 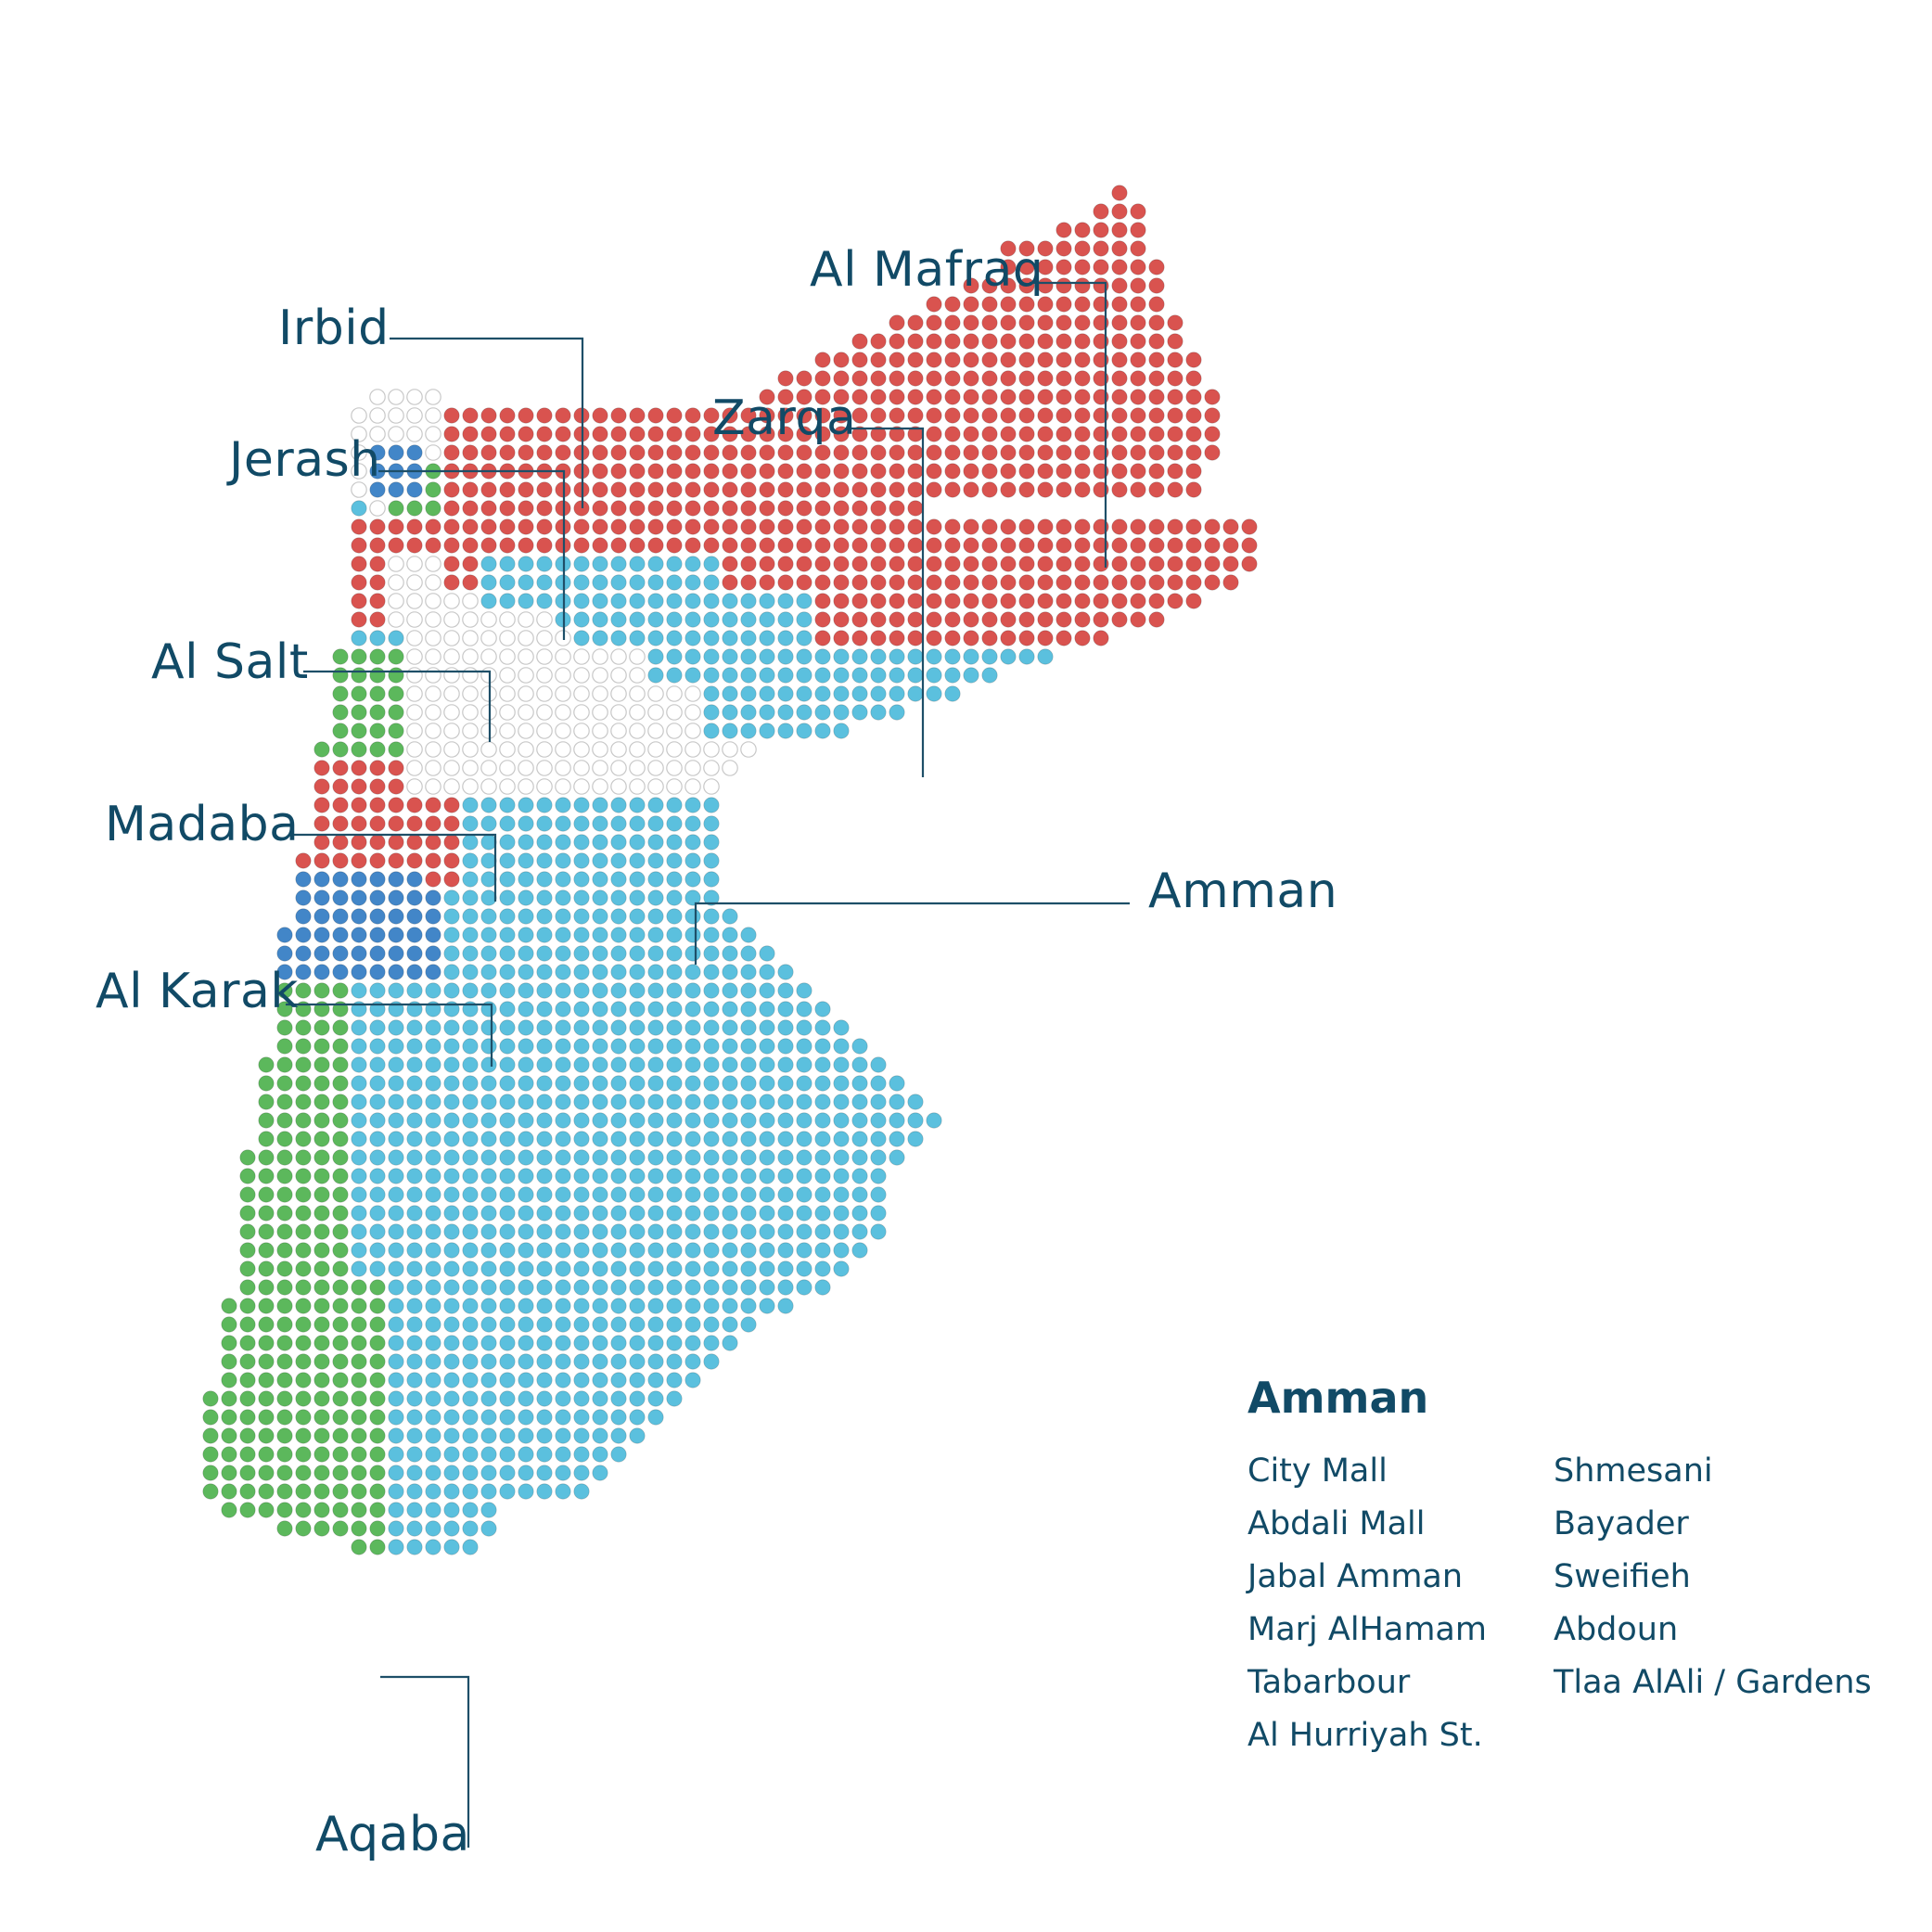 What do you see at coordinates (340, 935) in the screenshot?
I see `map-dot-dark-blue` at bounding box center [340, 935].